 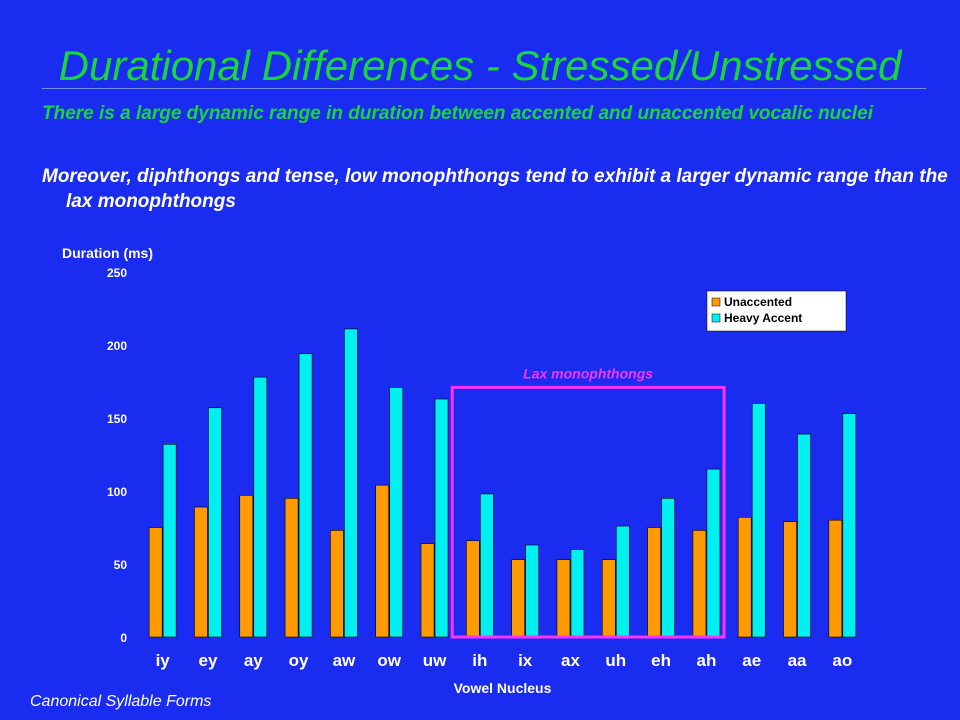 What do you see at coordinates (121, 565) in the screenshot?
I see `y-tick-label: 50` at bounding box center [121, 565].